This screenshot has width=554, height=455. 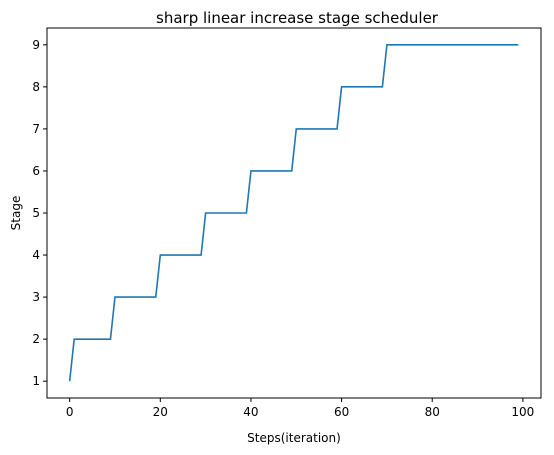 What do you see at coordinates (70, 412) in the screenshot?
I see `x-tick-label: 0` at bounding box center [70, 412].